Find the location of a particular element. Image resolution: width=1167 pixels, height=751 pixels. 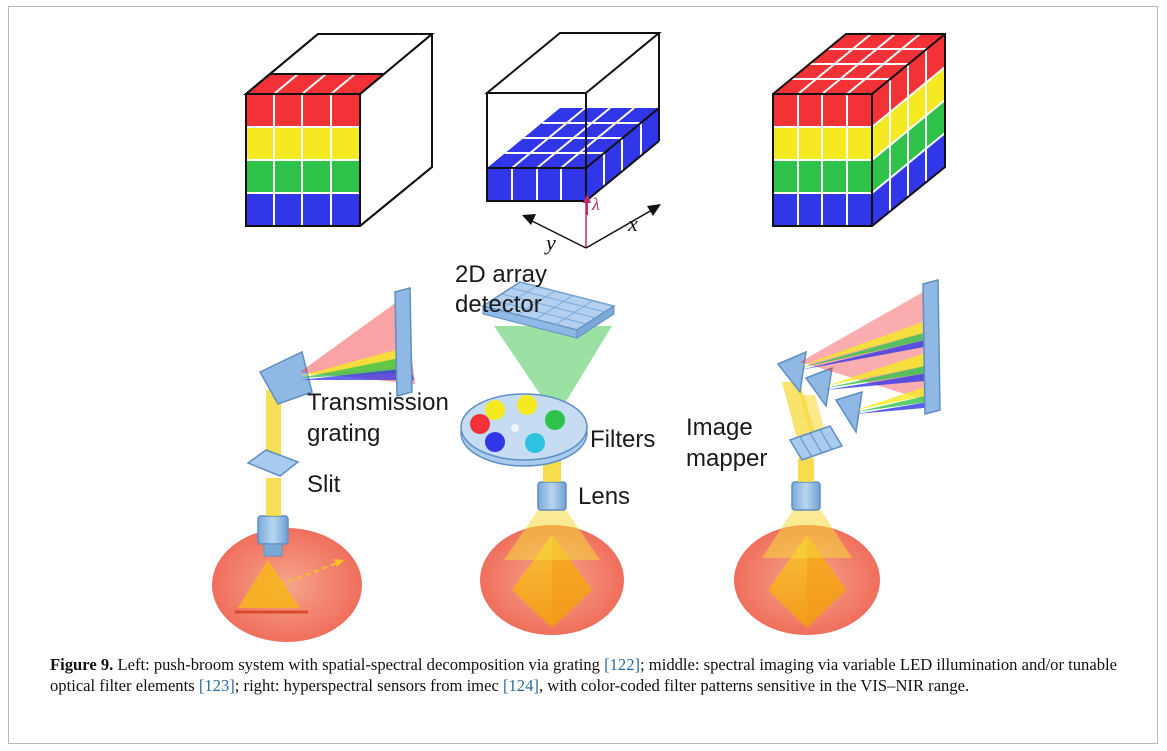

filter-cyan is located at coordinates (535, 443).